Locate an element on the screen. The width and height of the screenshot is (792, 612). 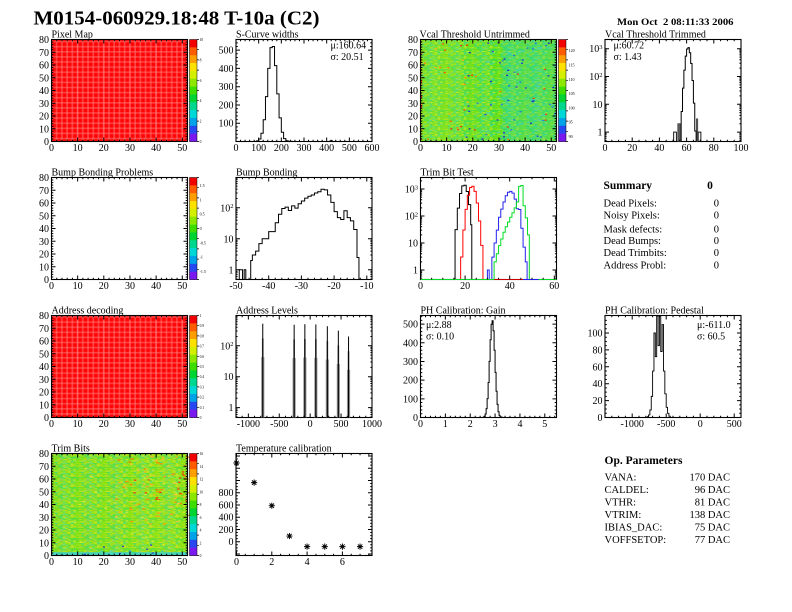
svg-text: Vcal Threshold Untrimmed is located at coordinates (475, 35).